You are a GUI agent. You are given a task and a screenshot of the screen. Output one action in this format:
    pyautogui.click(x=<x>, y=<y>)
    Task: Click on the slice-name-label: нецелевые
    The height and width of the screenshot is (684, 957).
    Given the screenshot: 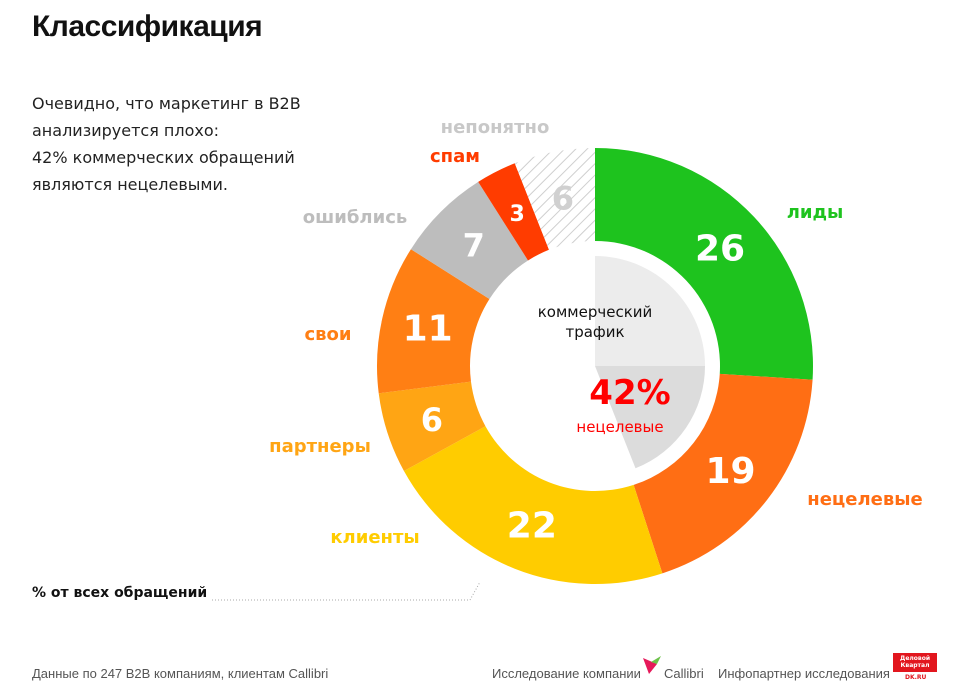 What is the action you would take?
    pyautogui.click(x=864, y=499)
    